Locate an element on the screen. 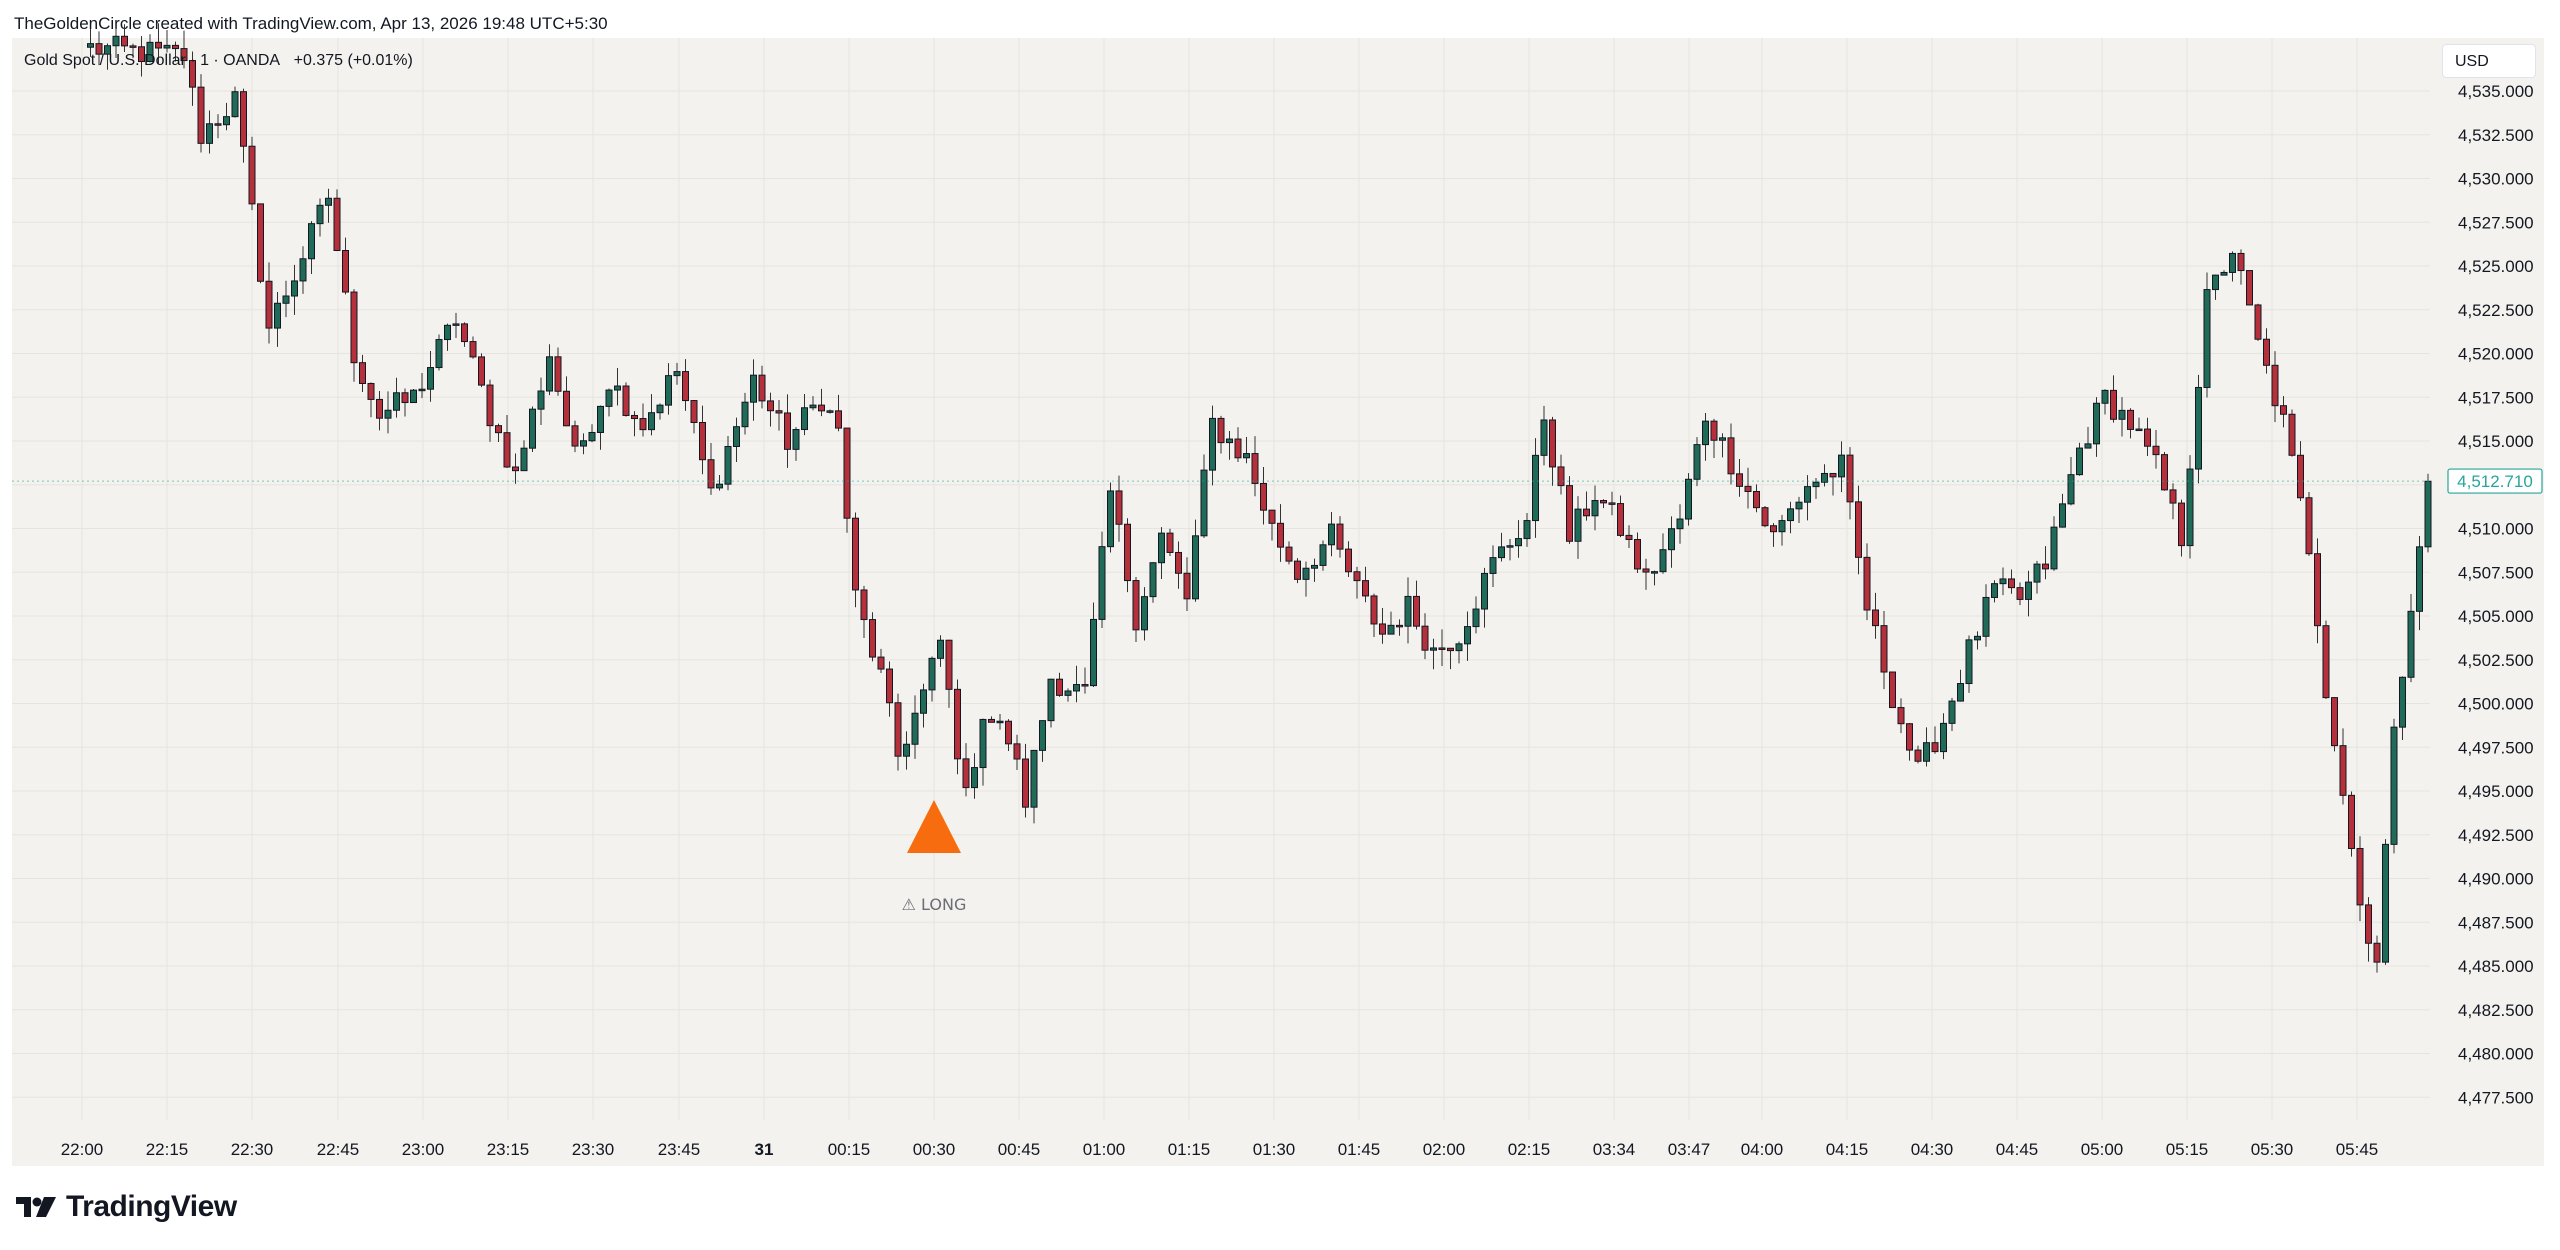 Image resolution: width=2560 pixels, height=1250 pixels. x-tick-label: 00:15 is located at coordinates (849, 1149).